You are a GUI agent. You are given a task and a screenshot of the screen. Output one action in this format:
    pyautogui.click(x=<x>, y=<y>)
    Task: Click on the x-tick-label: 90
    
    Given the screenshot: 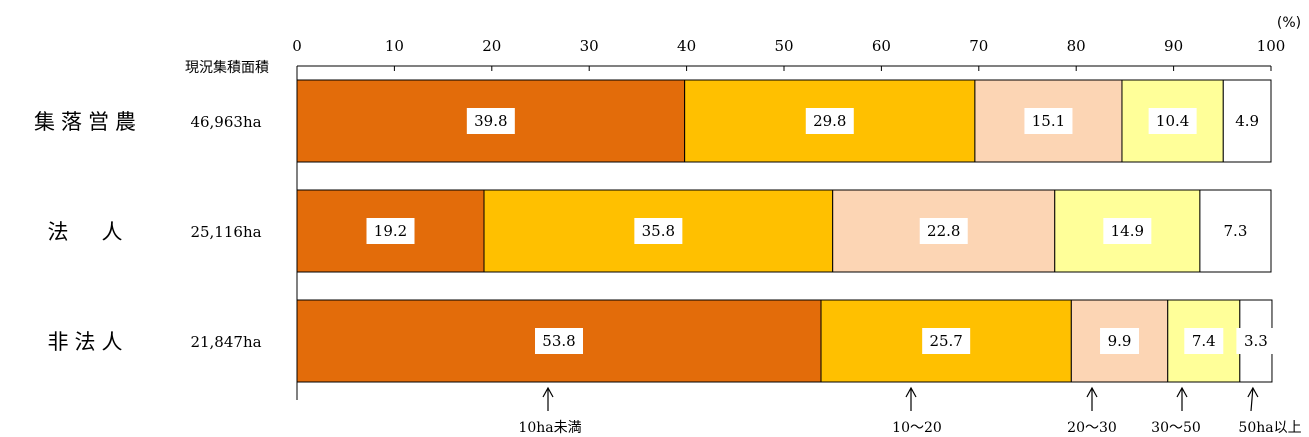 What is the action you would take?
    pyautogui.click(x=1173, y=46)
    